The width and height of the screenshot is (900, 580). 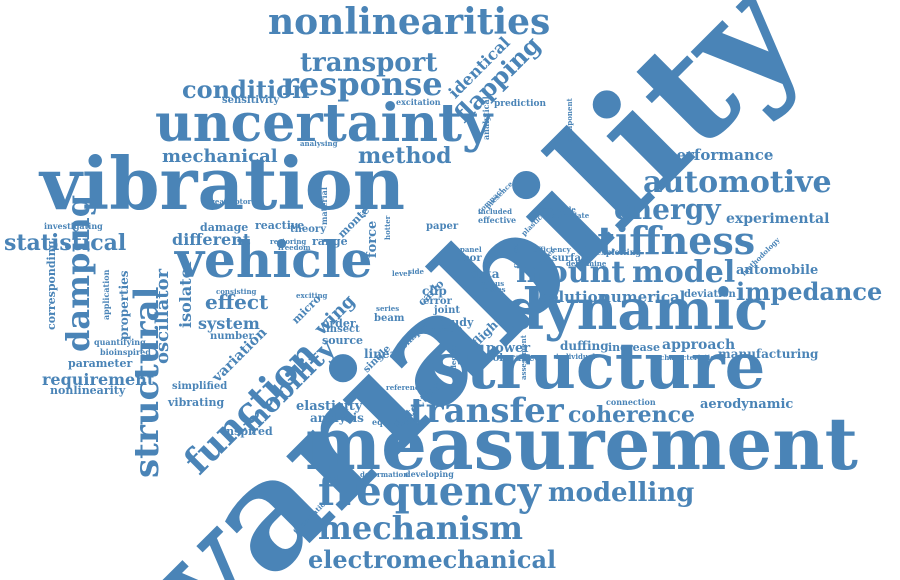 What do you see at coordinates (362, 84) in the screenshot?
I see `word-response: response` at bounding box center [362, 84].